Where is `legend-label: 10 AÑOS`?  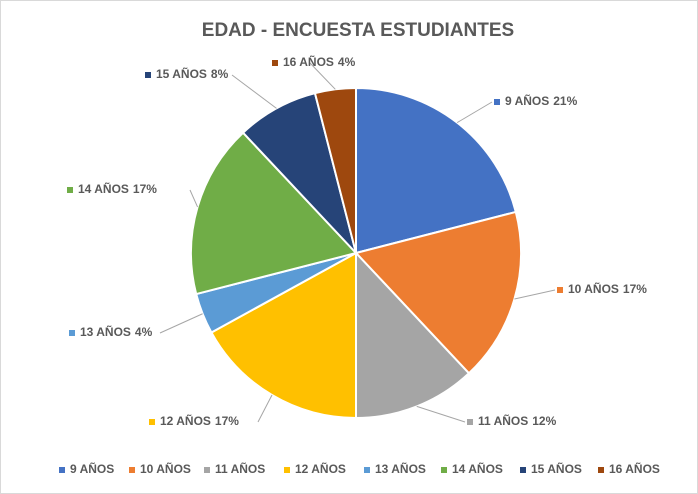 legend-label: 10 AÑOS is located at coordinates (165, 468).